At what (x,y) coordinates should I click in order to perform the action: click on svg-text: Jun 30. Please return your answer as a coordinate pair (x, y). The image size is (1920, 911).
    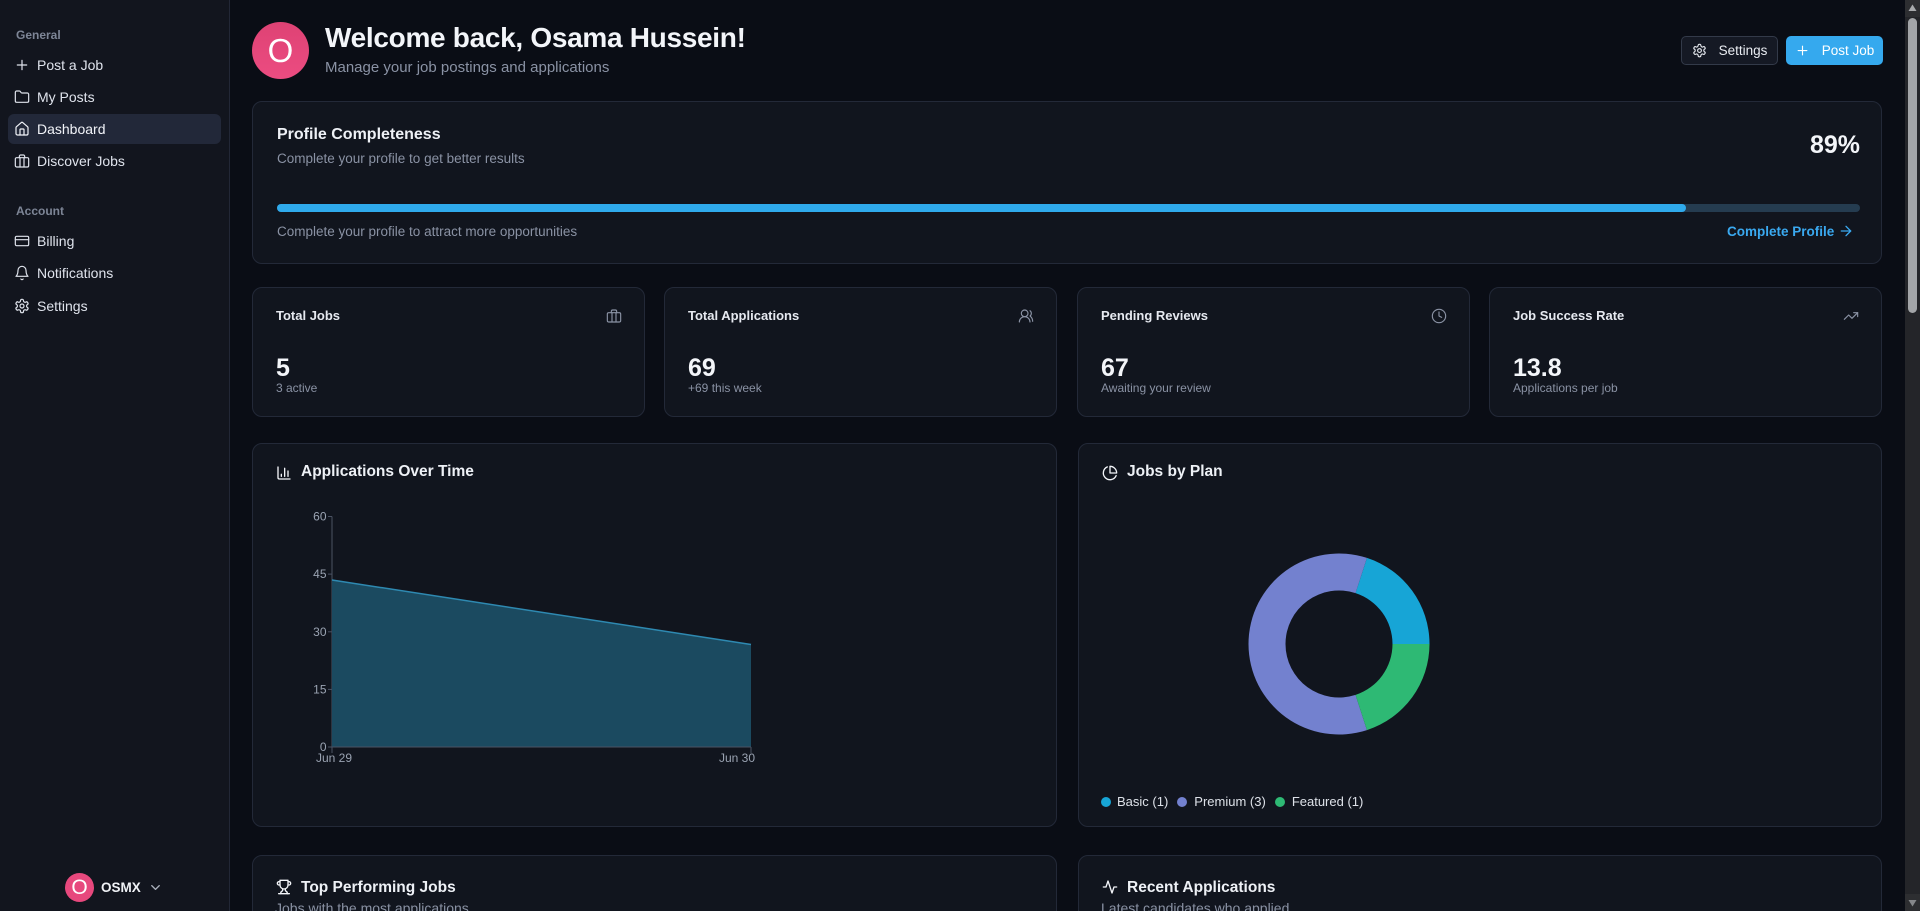
    Looking at the image, I should click on (737, 758).